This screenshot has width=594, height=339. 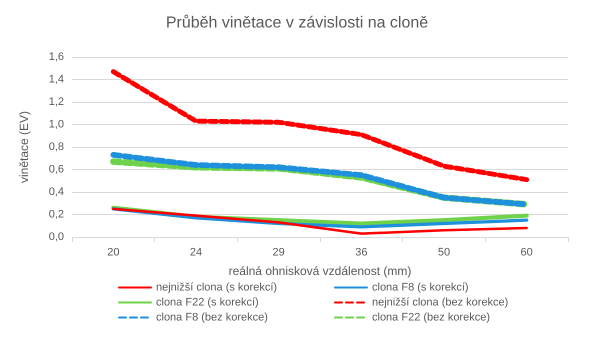 I want to click on line-series, so click(x=320, y=221).